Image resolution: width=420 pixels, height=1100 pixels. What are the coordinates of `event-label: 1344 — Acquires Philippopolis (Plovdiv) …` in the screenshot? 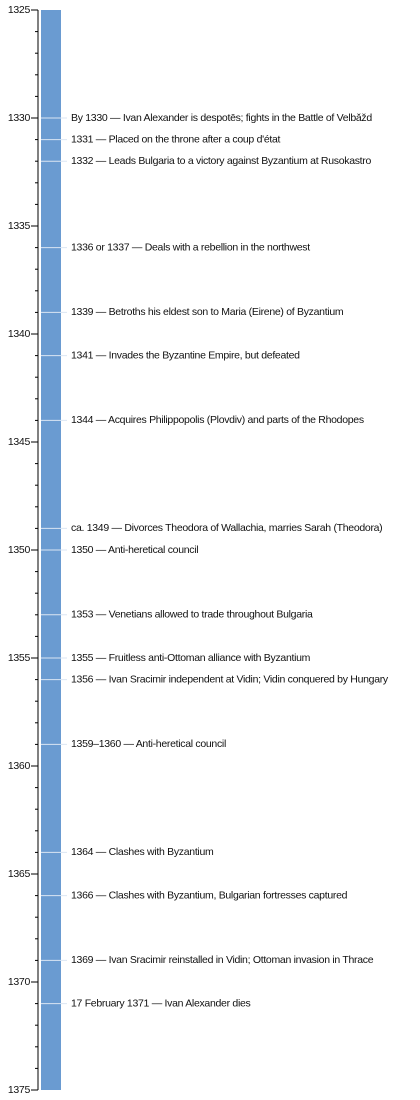 It's located at (217, 420).